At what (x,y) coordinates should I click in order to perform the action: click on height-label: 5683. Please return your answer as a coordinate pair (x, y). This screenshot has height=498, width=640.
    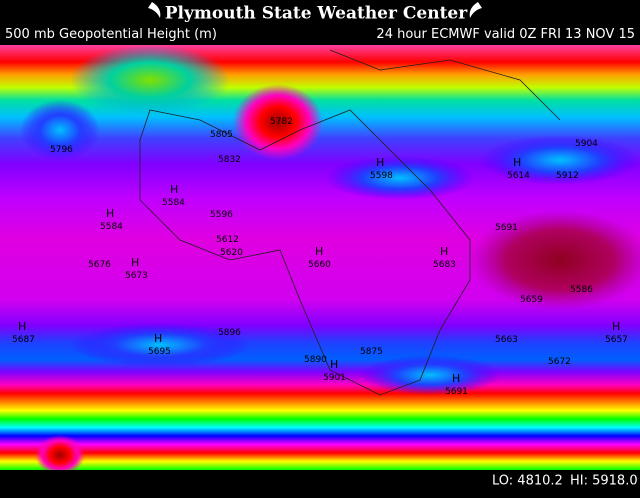
    Looking at the image, I should click on (444, 265).